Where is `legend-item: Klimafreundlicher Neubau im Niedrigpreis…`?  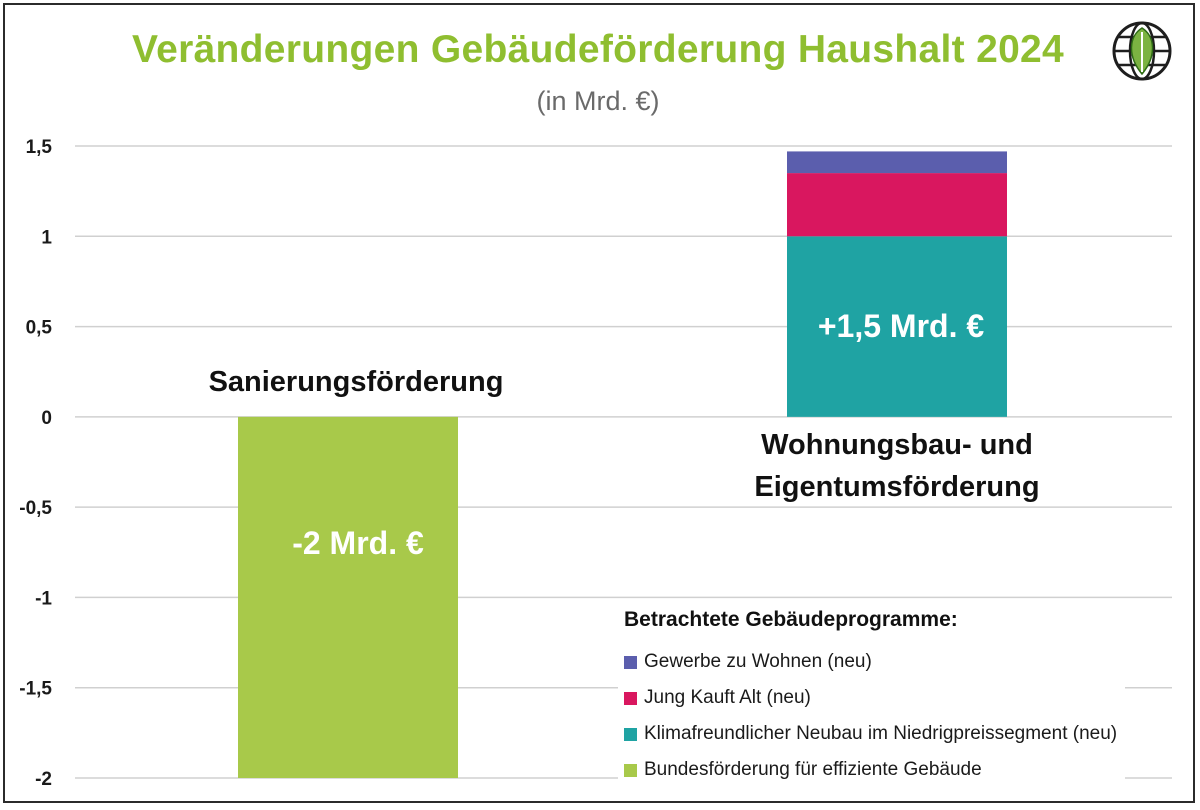 legend-item: Klimafreundlicher Neubau im Niedrigpreis… is located at coordinates (870, 734).